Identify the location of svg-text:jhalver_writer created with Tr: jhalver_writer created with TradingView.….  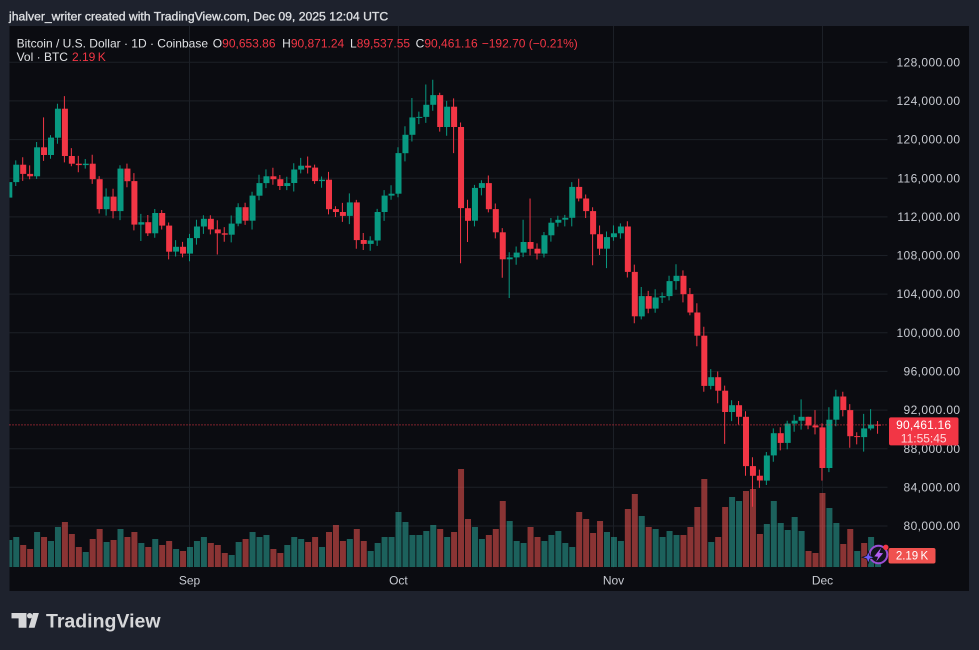
(198, 16).